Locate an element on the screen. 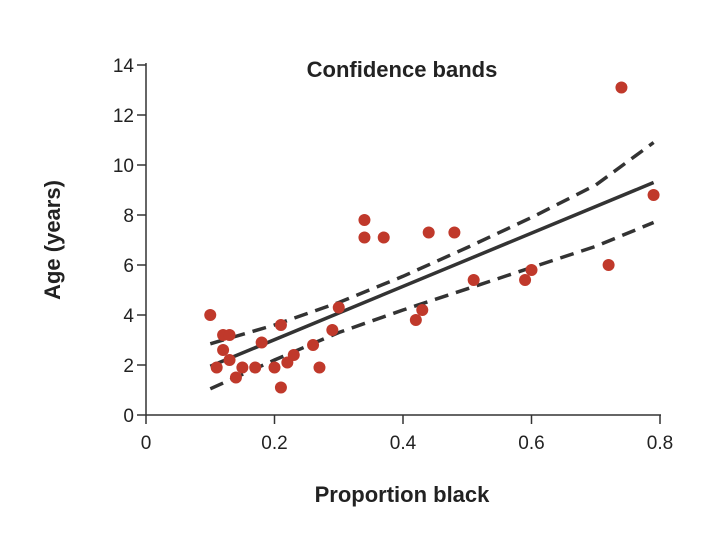  y-tick-label: 14 is located at coordinates (124, 66).